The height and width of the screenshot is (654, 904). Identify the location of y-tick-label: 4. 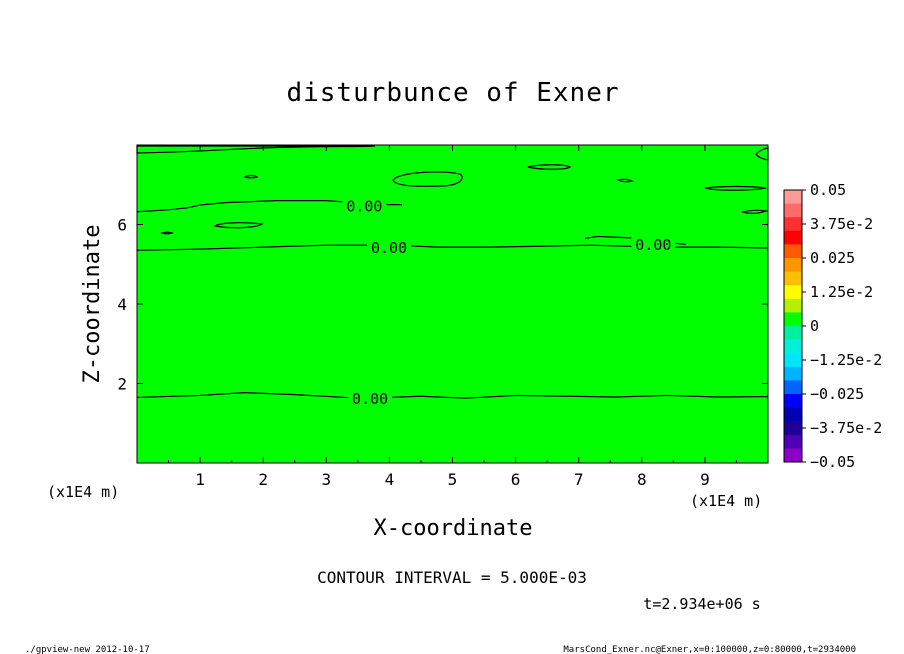
(122, 304).